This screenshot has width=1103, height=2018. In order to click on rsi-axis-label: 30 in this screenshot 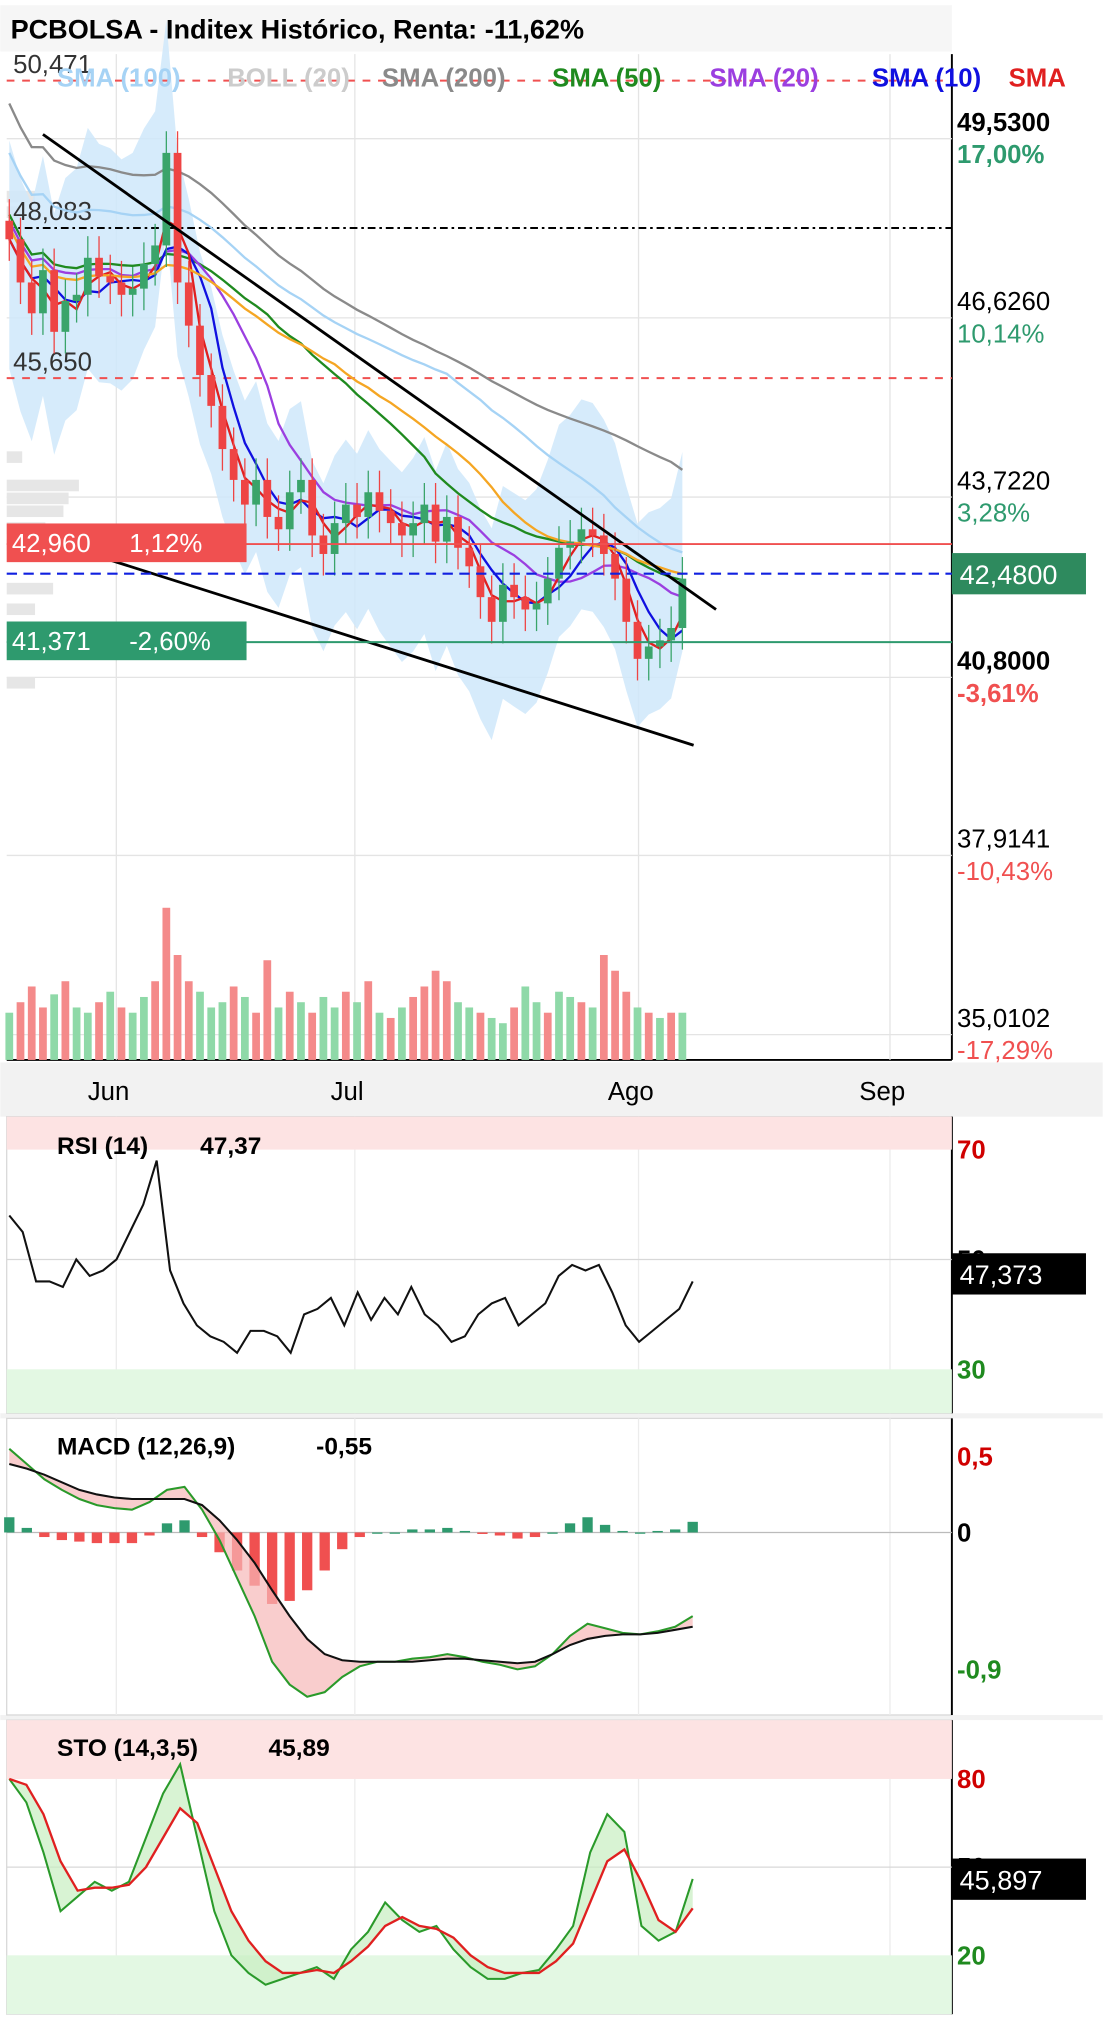, I will do `click(971, 1370)`.